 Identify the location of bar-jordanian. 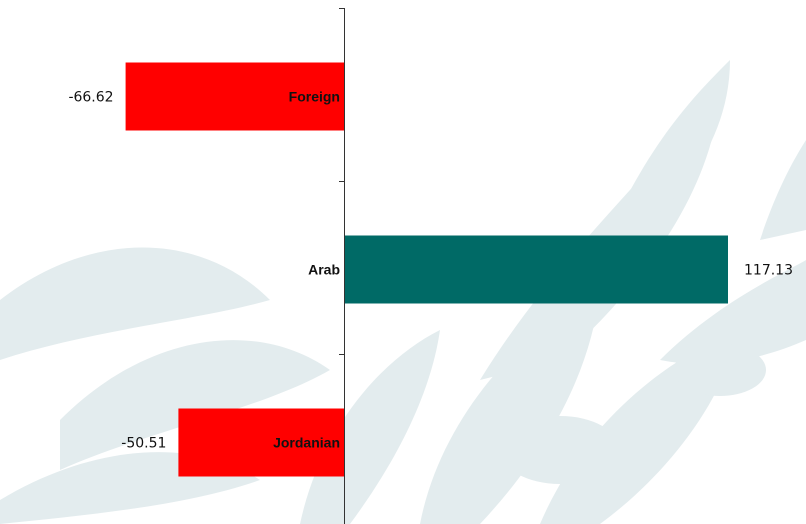
(261, 442).